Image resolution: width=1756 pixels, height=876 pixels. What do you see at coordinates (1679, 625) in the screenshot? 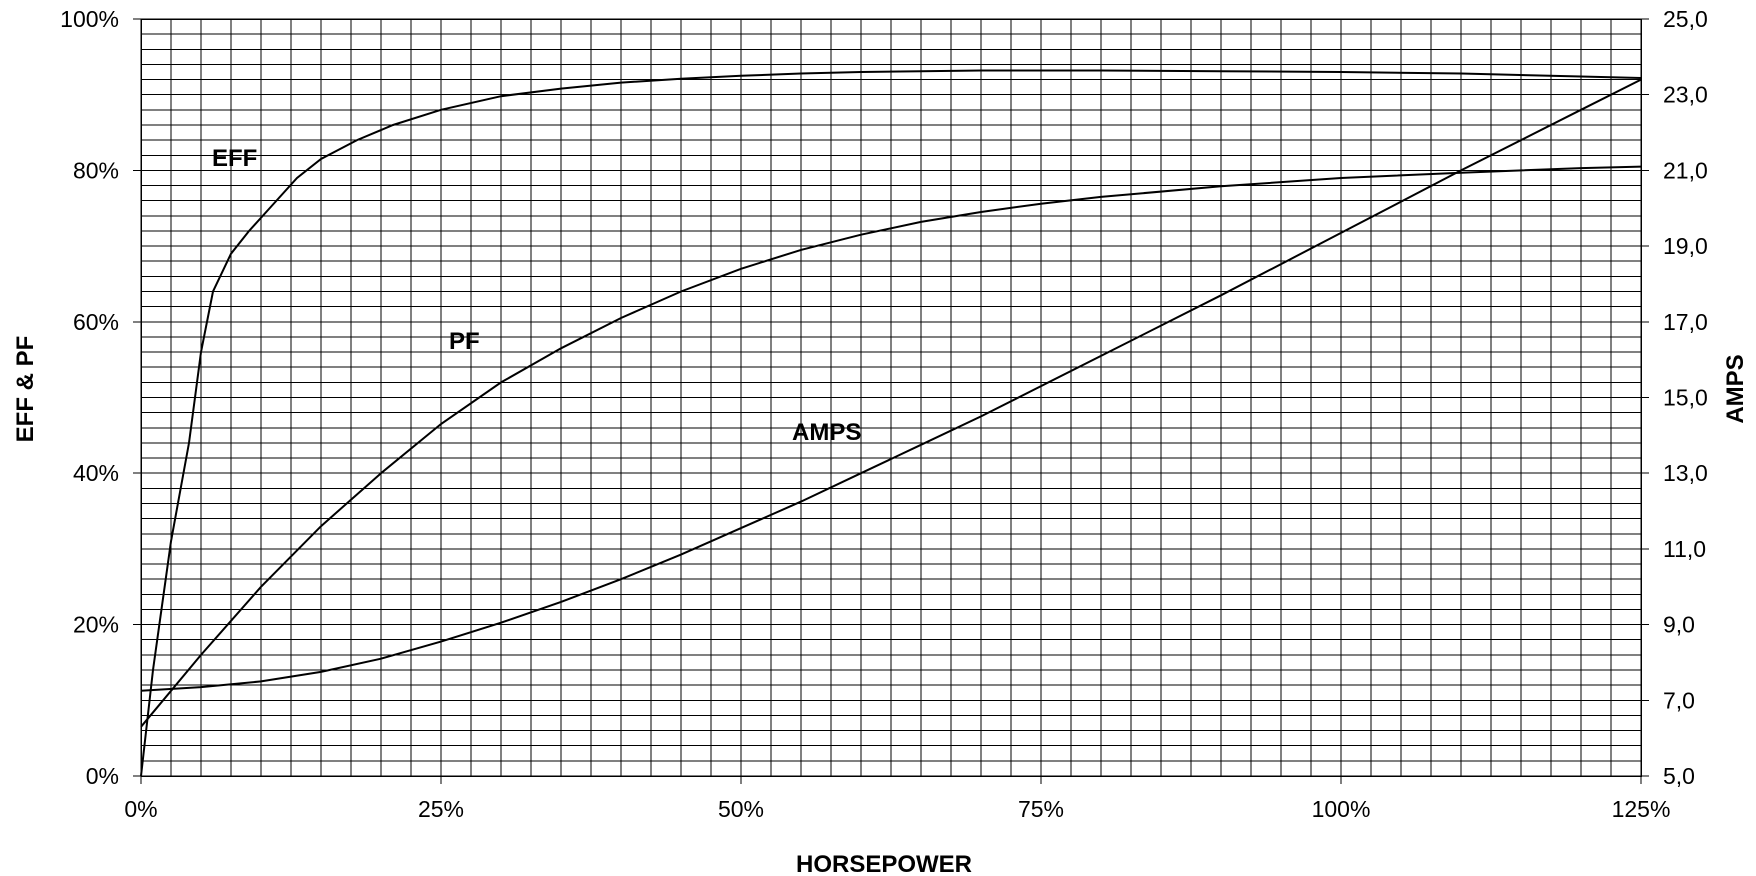
I see `y2-tick-label: 9,0` at bounding box center [1679, 625].